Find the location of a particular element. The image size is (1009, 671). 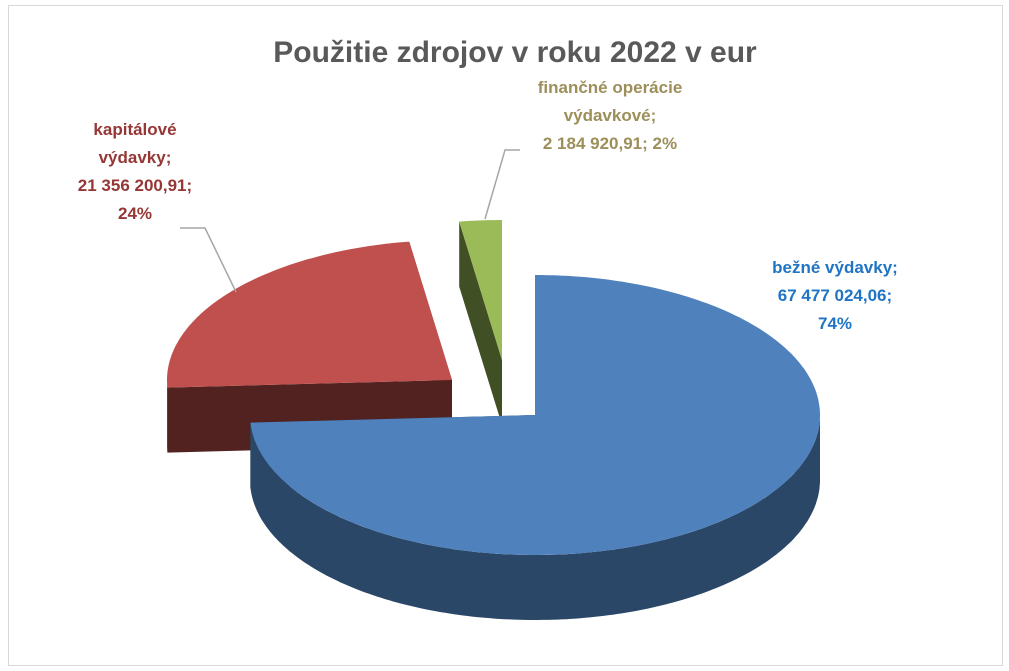

data-label: bežné výdavky; 67 477 024,06; 74% is located at coordinates (835, 296).